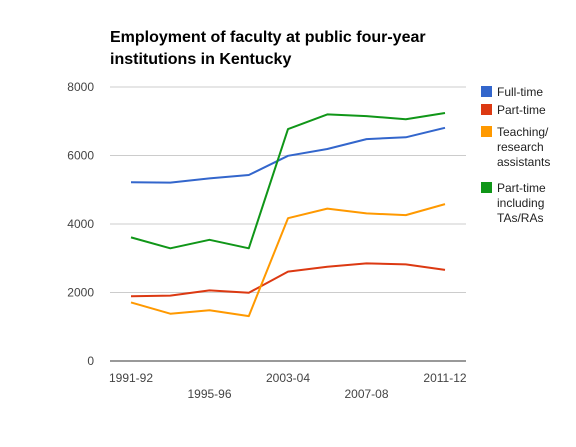  What do you see at coordinates (288, 378) in the screenshot?
I see `x-tick-label: 2003-04` at bounding box center [288, 378].